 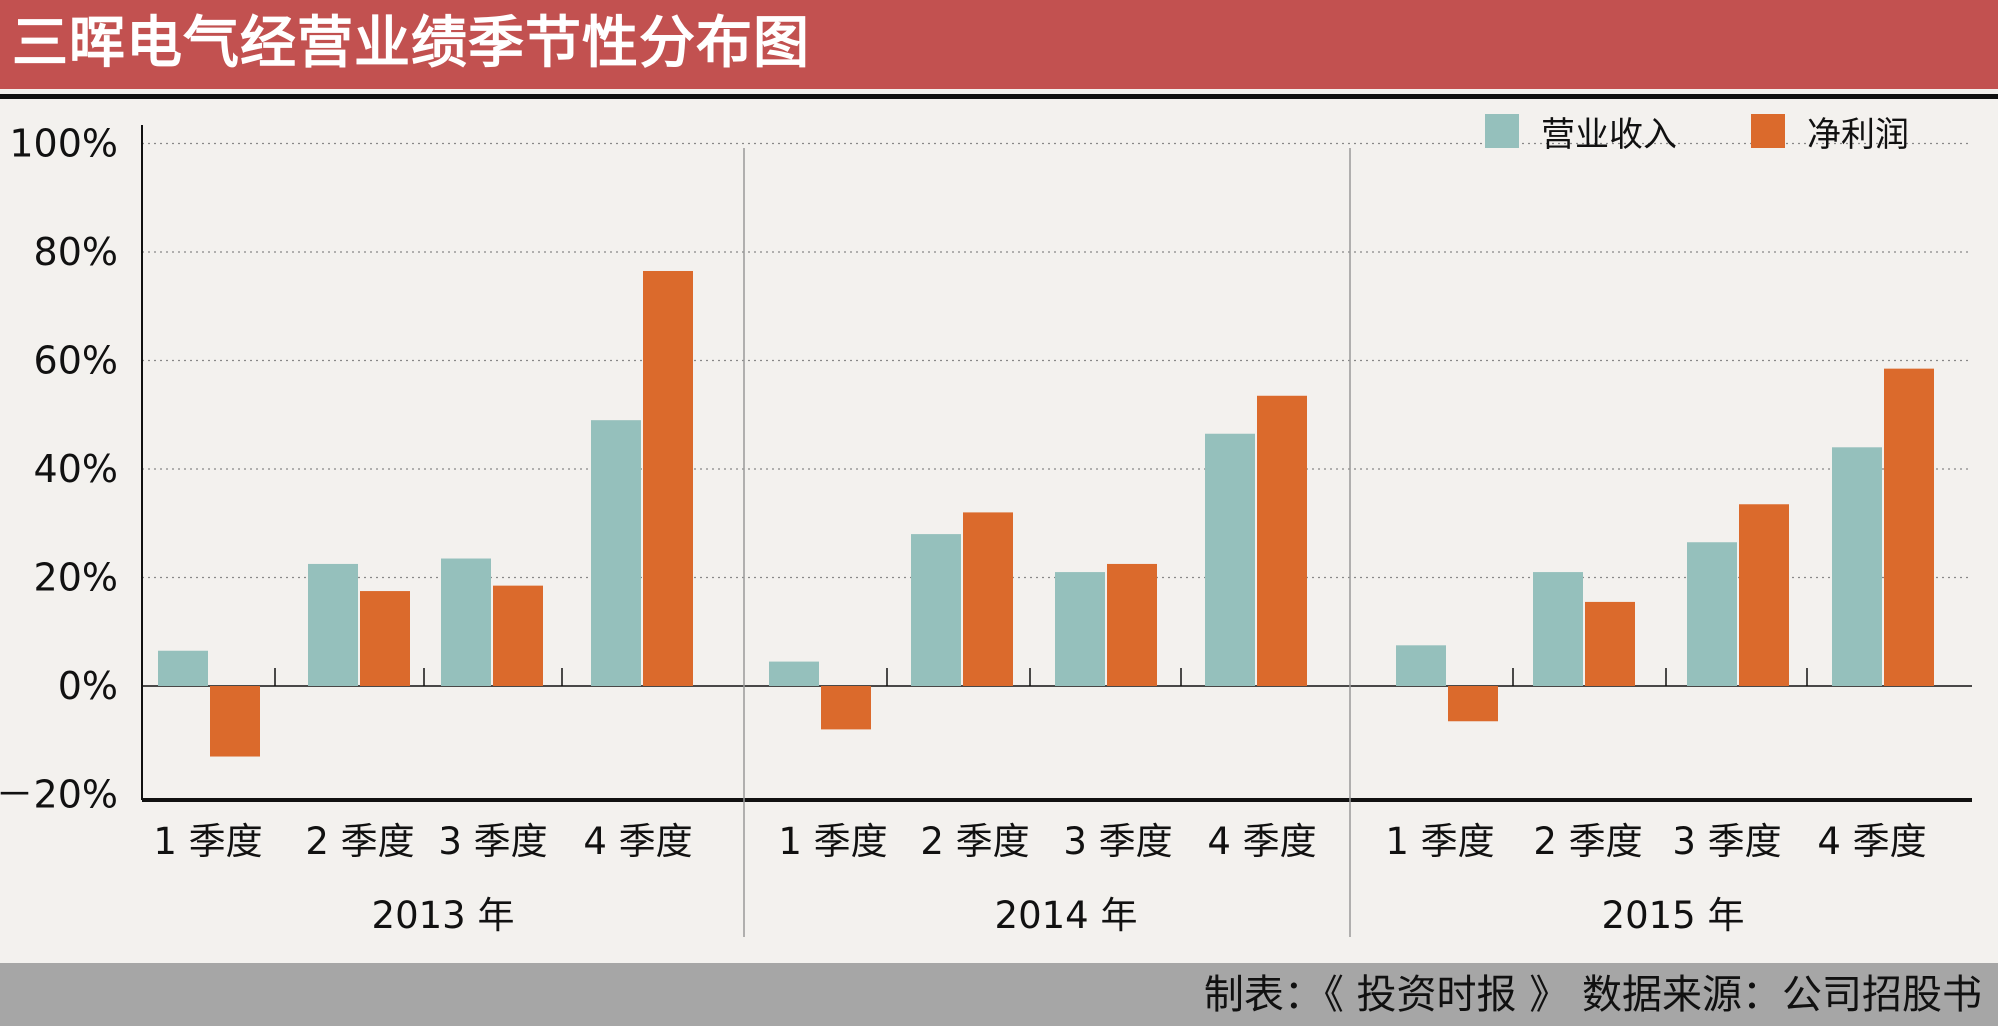 I want to click on source-note: 制表：《 投资时报 》 数据来源：公司招股书, so click(x=1592, y=995).